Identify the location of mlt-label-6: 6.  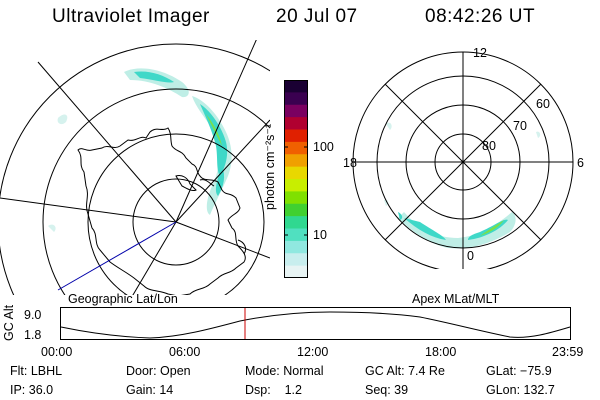
(580, 163).